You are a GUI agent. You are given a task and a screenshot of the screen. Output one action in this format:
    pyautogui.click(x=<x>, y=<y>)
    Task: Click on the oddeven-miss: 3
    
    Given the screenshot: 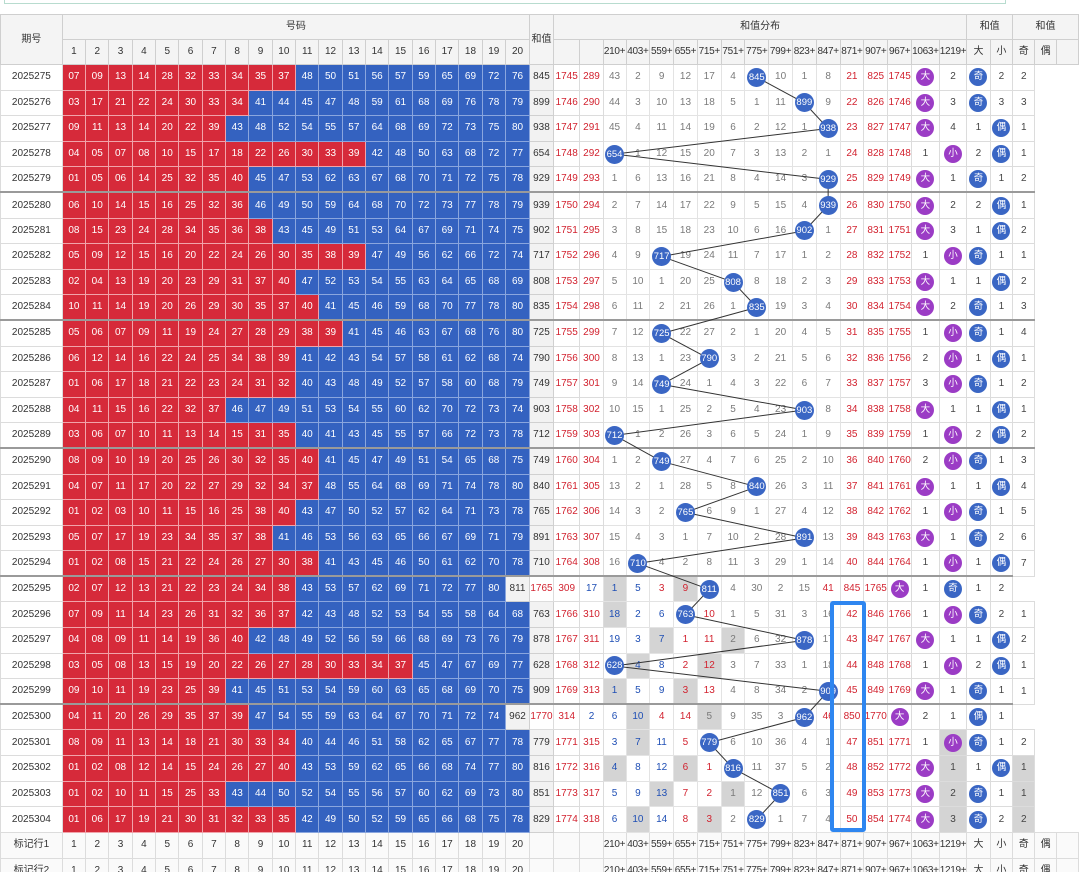 What is the action you would take?
    pyautogui.click(x=1023, y=461)
    